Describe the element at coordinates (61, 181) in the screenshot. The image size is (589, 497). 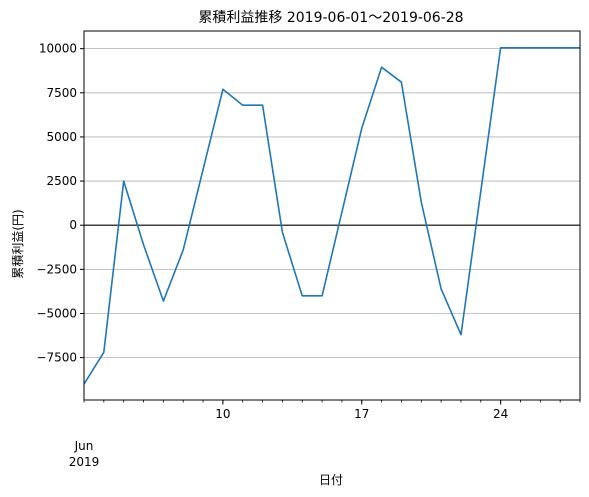
I see `y-tick-label: 2500` at that location.